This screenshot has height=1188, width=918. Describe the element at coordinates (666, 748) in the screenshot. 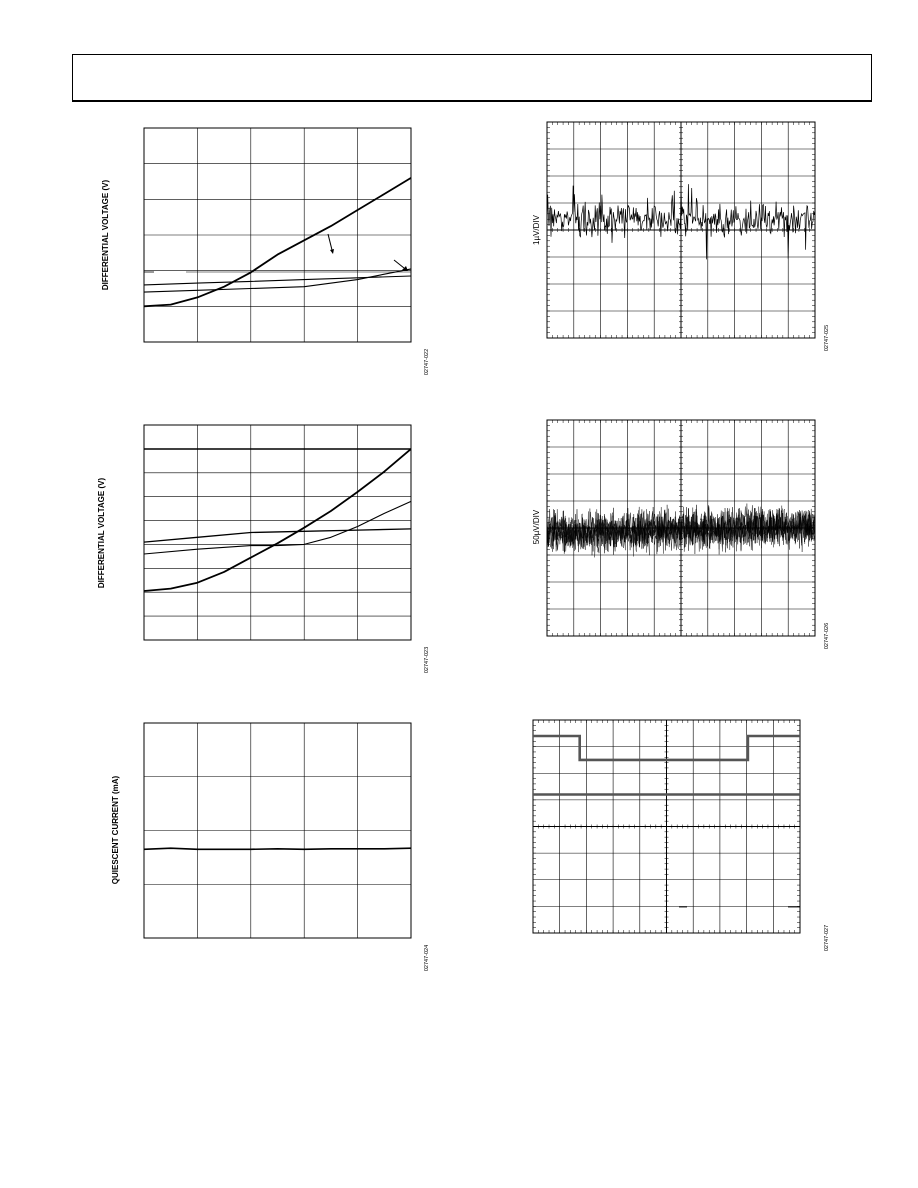

I see `step-trace` at that location.